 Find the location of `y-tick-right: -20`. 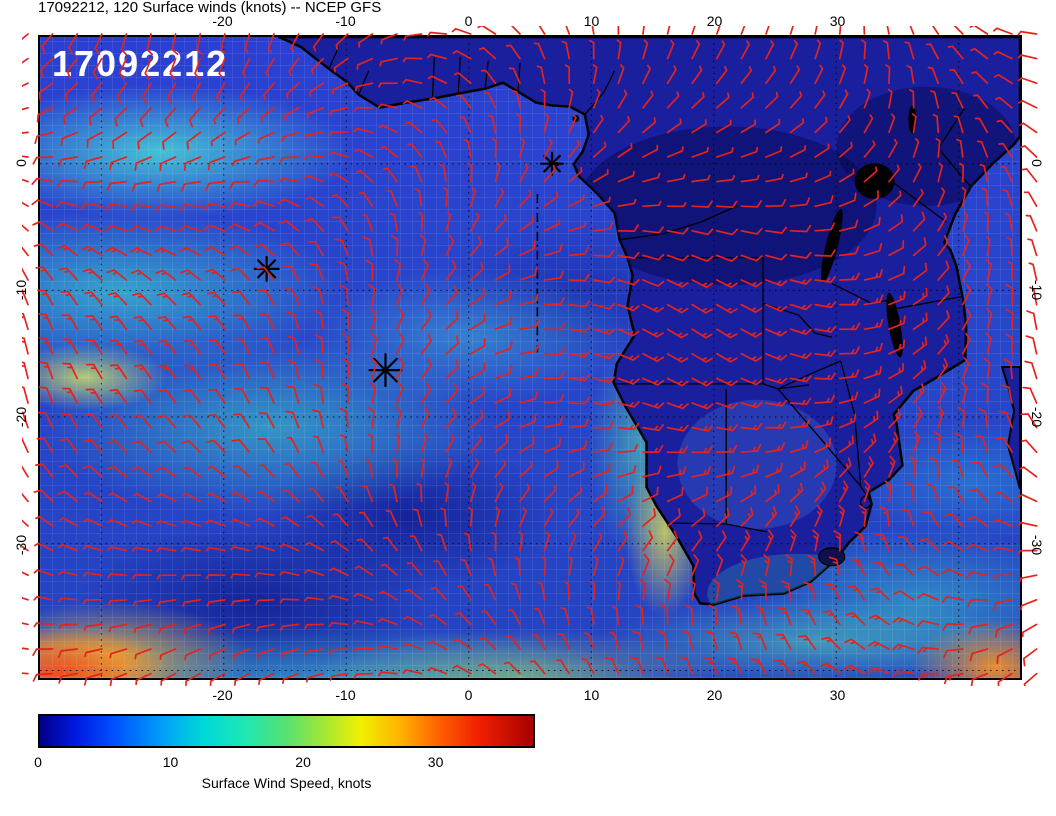

y-tick-right: -20 is located at coordinates (1037, 417).